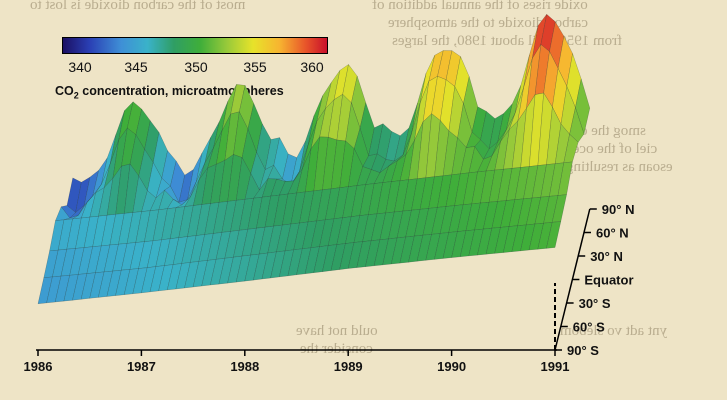  I want to click on latitude-tick-label: 60° S, so click(589, 327).